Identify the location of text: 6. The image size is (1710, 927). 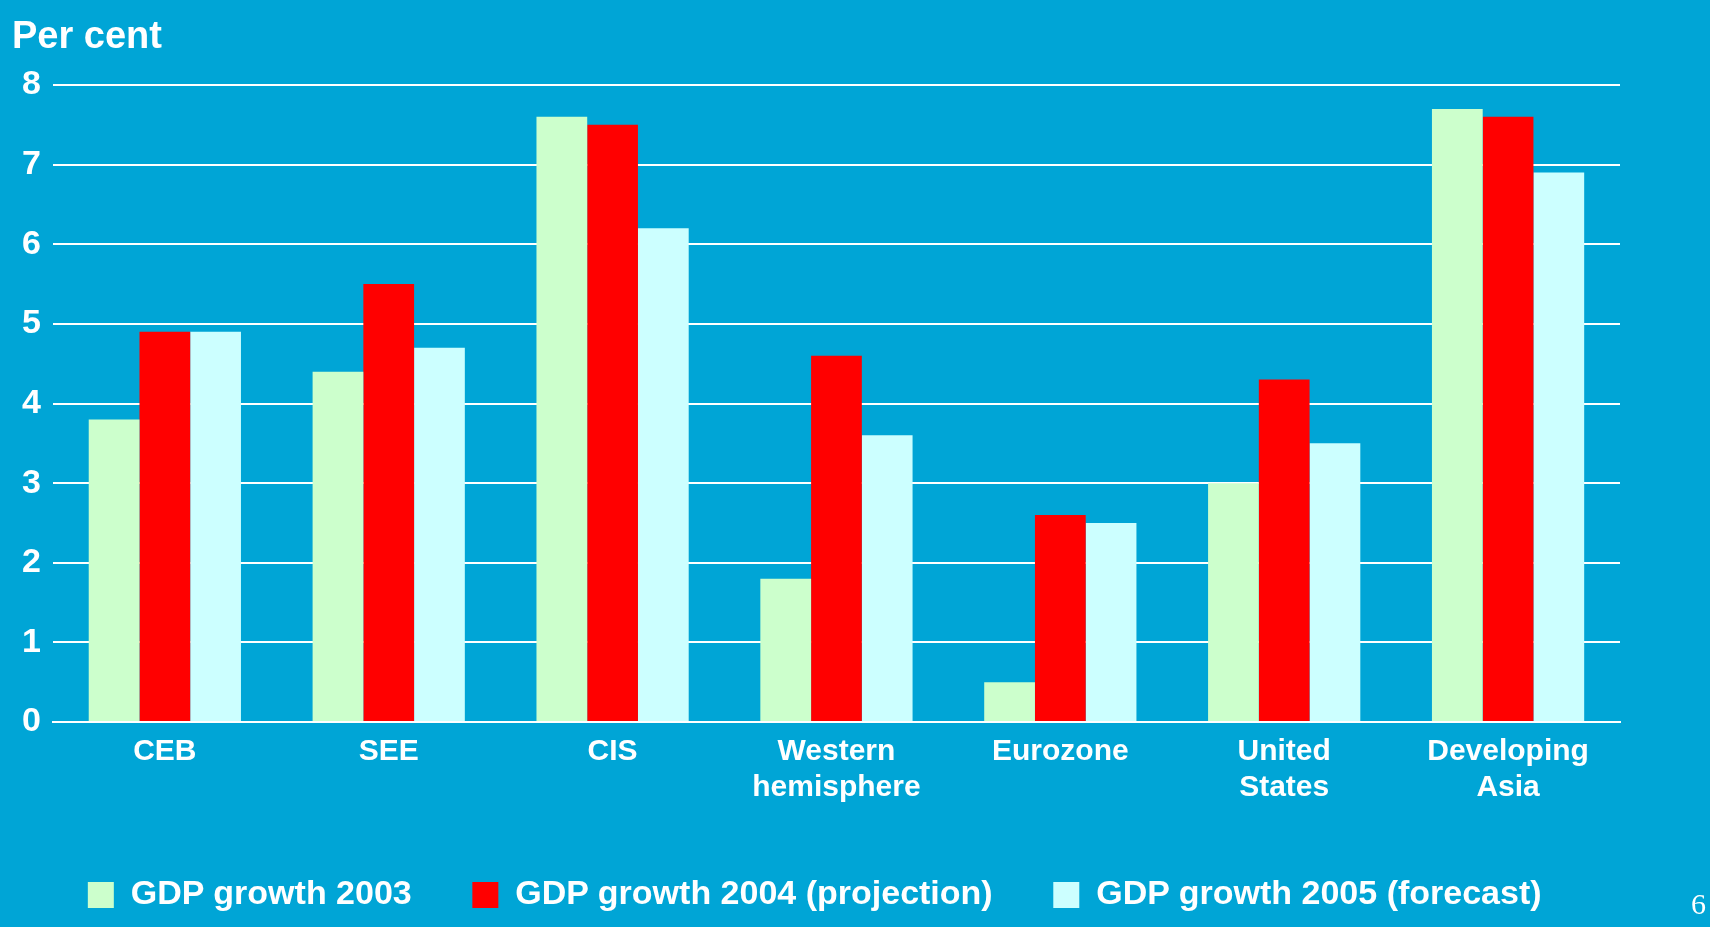
(1698, 904).